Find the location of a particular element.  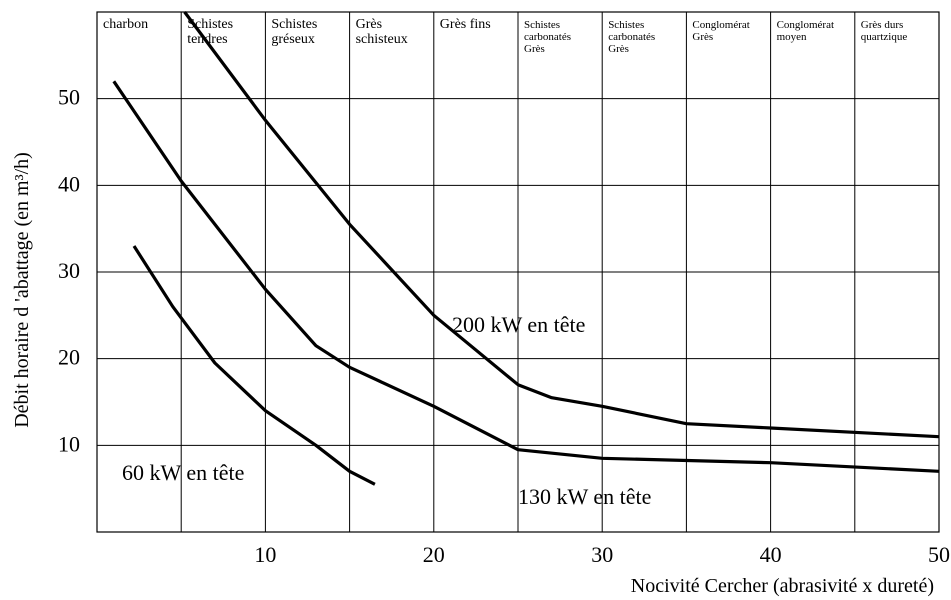

y-tick-label-3: 40 is located at coordinates (69, 183).